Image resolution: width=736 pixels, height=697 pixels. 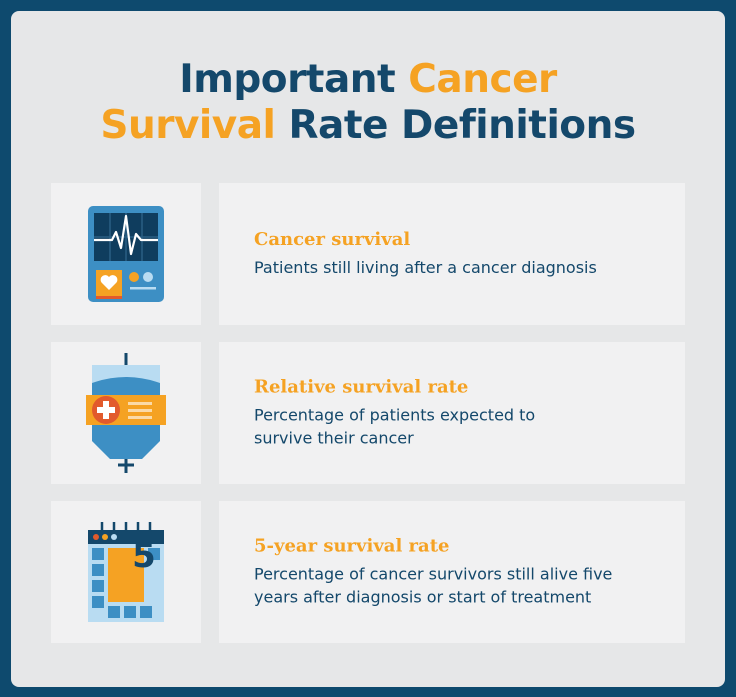 I want to click on title-highlight: Survival, so click(x=187, y=125).